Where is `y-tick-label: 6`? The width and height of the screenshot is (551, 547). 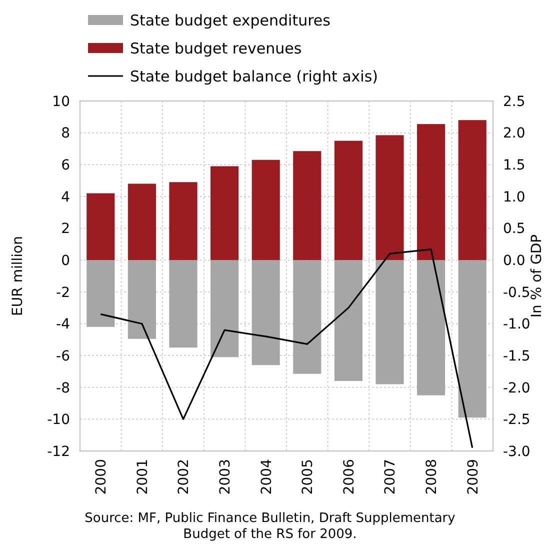 y-tick-label: 6 is located at coordinates (65, 166).